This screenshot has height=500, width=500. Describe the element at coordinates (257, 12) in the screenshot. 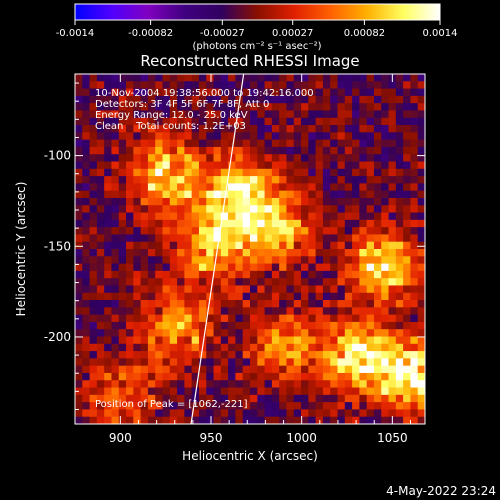

I see `colorbar` at that location.